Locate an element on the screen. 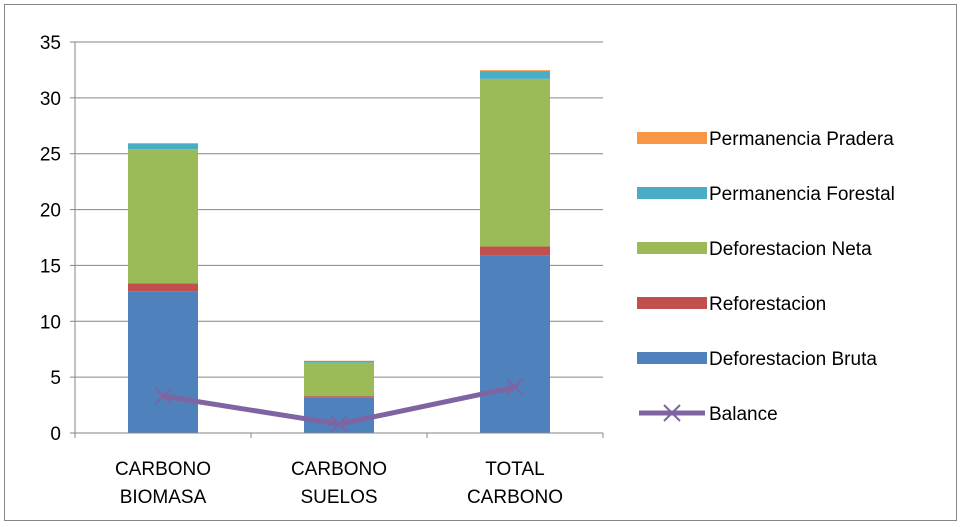 The image size is (965, 527). bar-deforestacion-neta-carbono-suelos is located at coordinates (339, 379).